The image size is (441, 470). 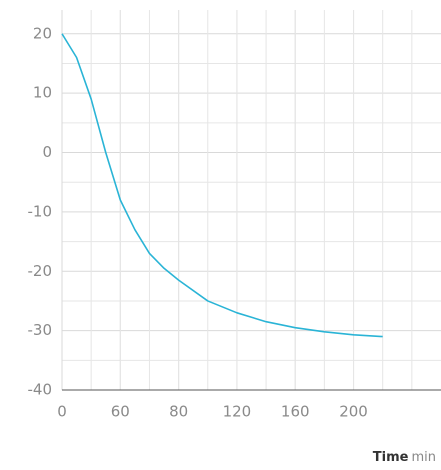 What do you see at coordinates (62, 412) in the screenshot?
I see `x-tick-label: 0` at bounding box center [62, 412].